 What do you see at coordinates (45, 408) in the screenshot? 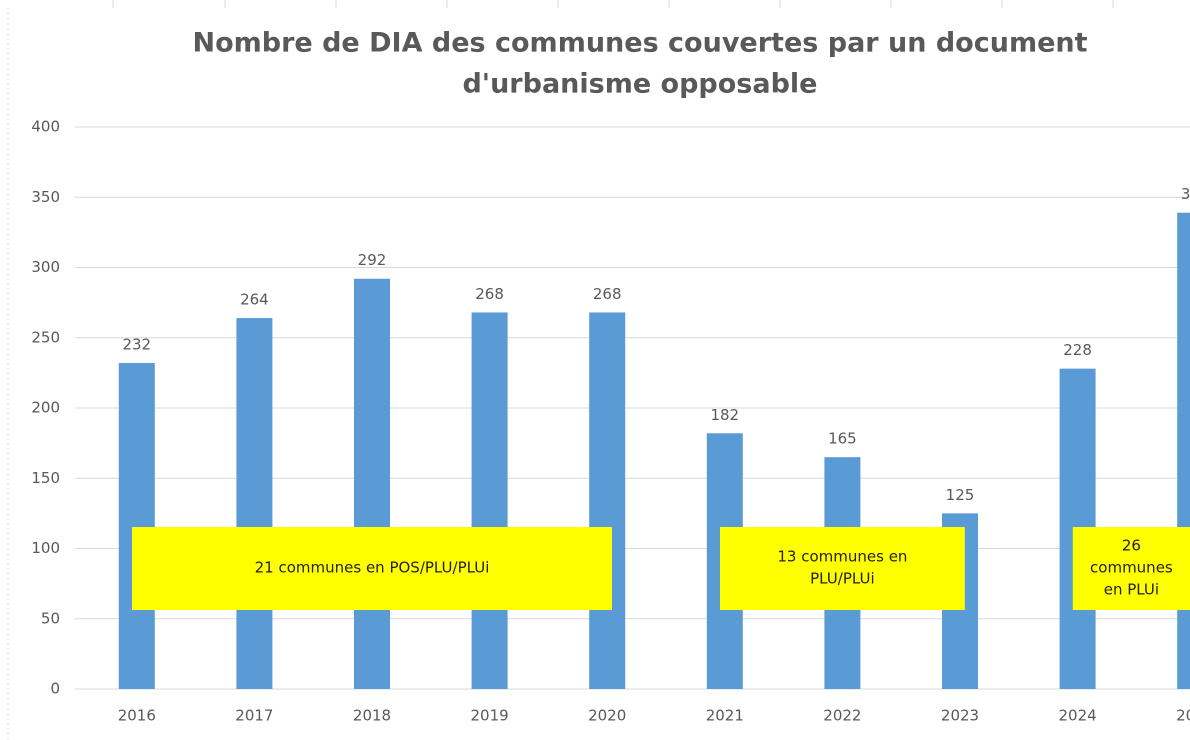
I see `y-tick-label: 200` at bounding box center [45, 408].